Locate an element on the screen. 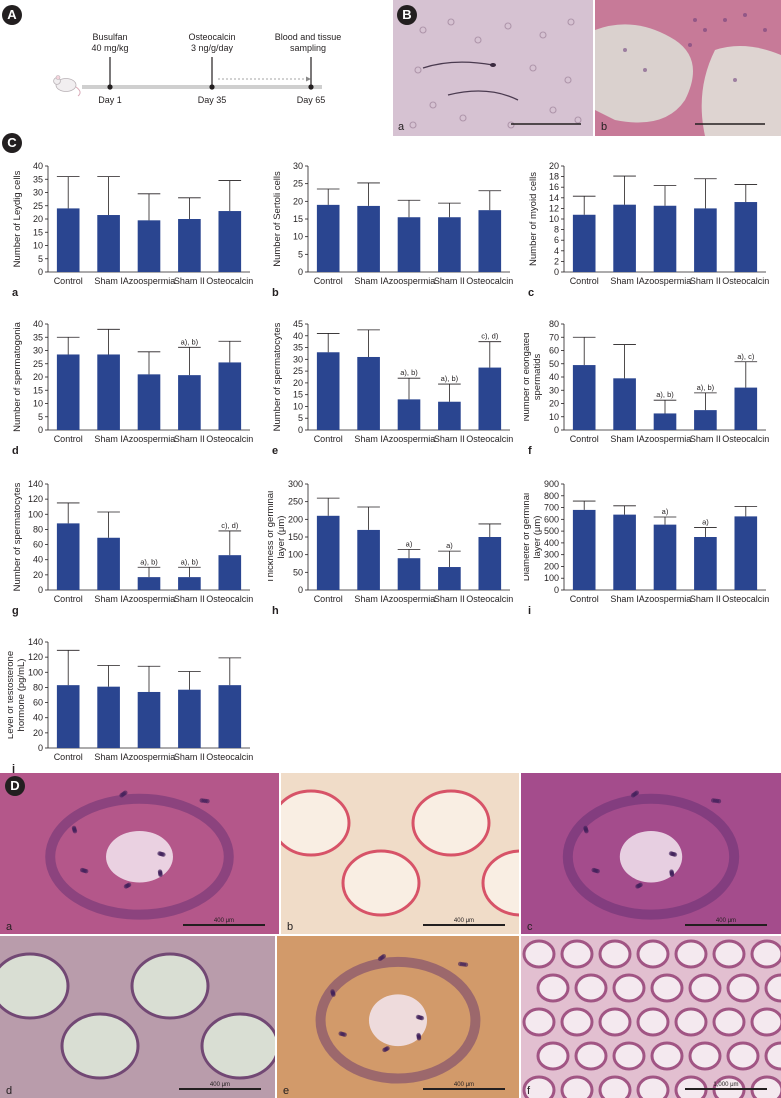 Image resolution: width=781 pixels, height=1098 pixels. event-2-day: Day 35 is located at coordinates (212, 100).